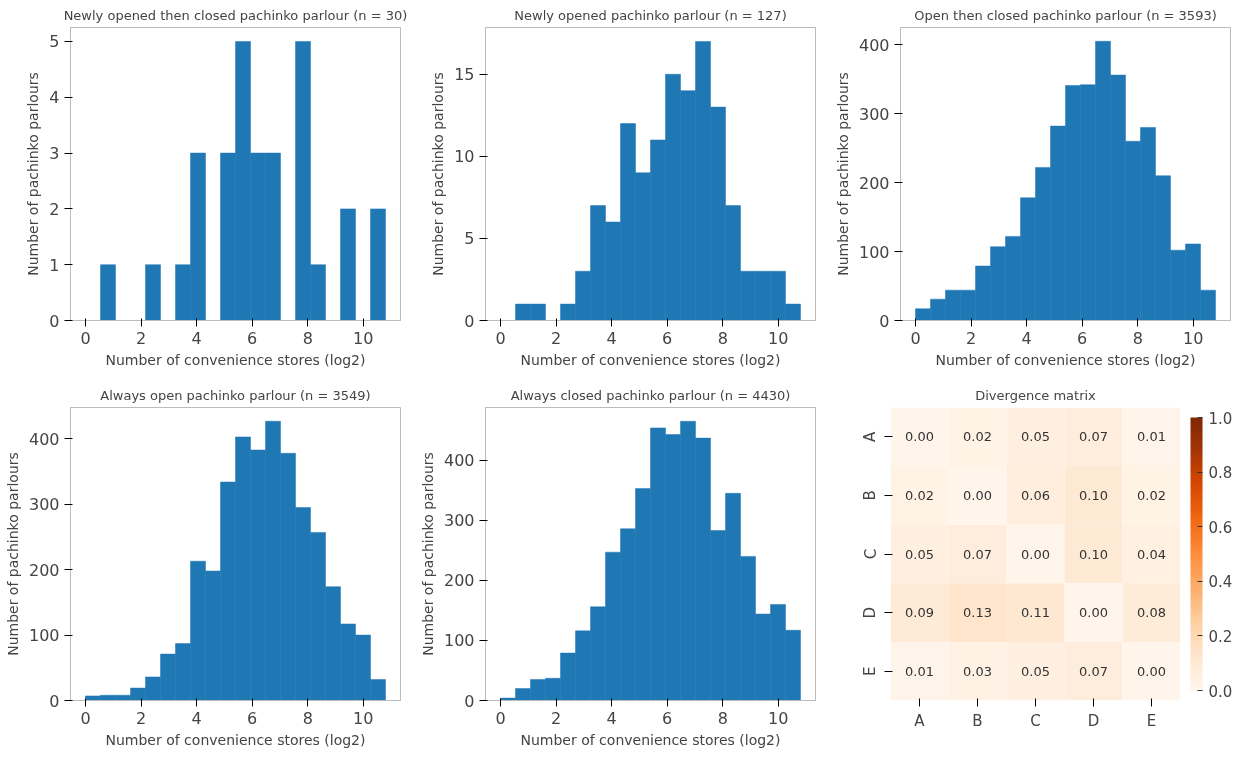 The width and height of the screenshot is (1255, 768). What do you see at coordinates (54, 209) in the screenshot?
I see `y-tick-label: 2` at bounding box center [54, 209].